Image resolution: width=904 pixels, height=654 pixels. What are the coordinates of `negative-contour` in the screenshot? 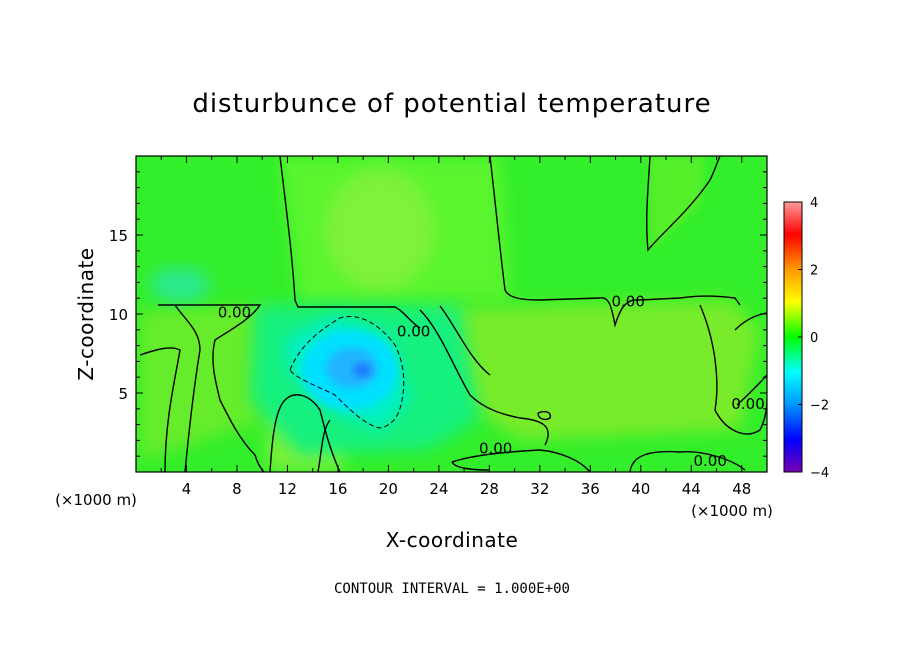 It's located at (347, 372).